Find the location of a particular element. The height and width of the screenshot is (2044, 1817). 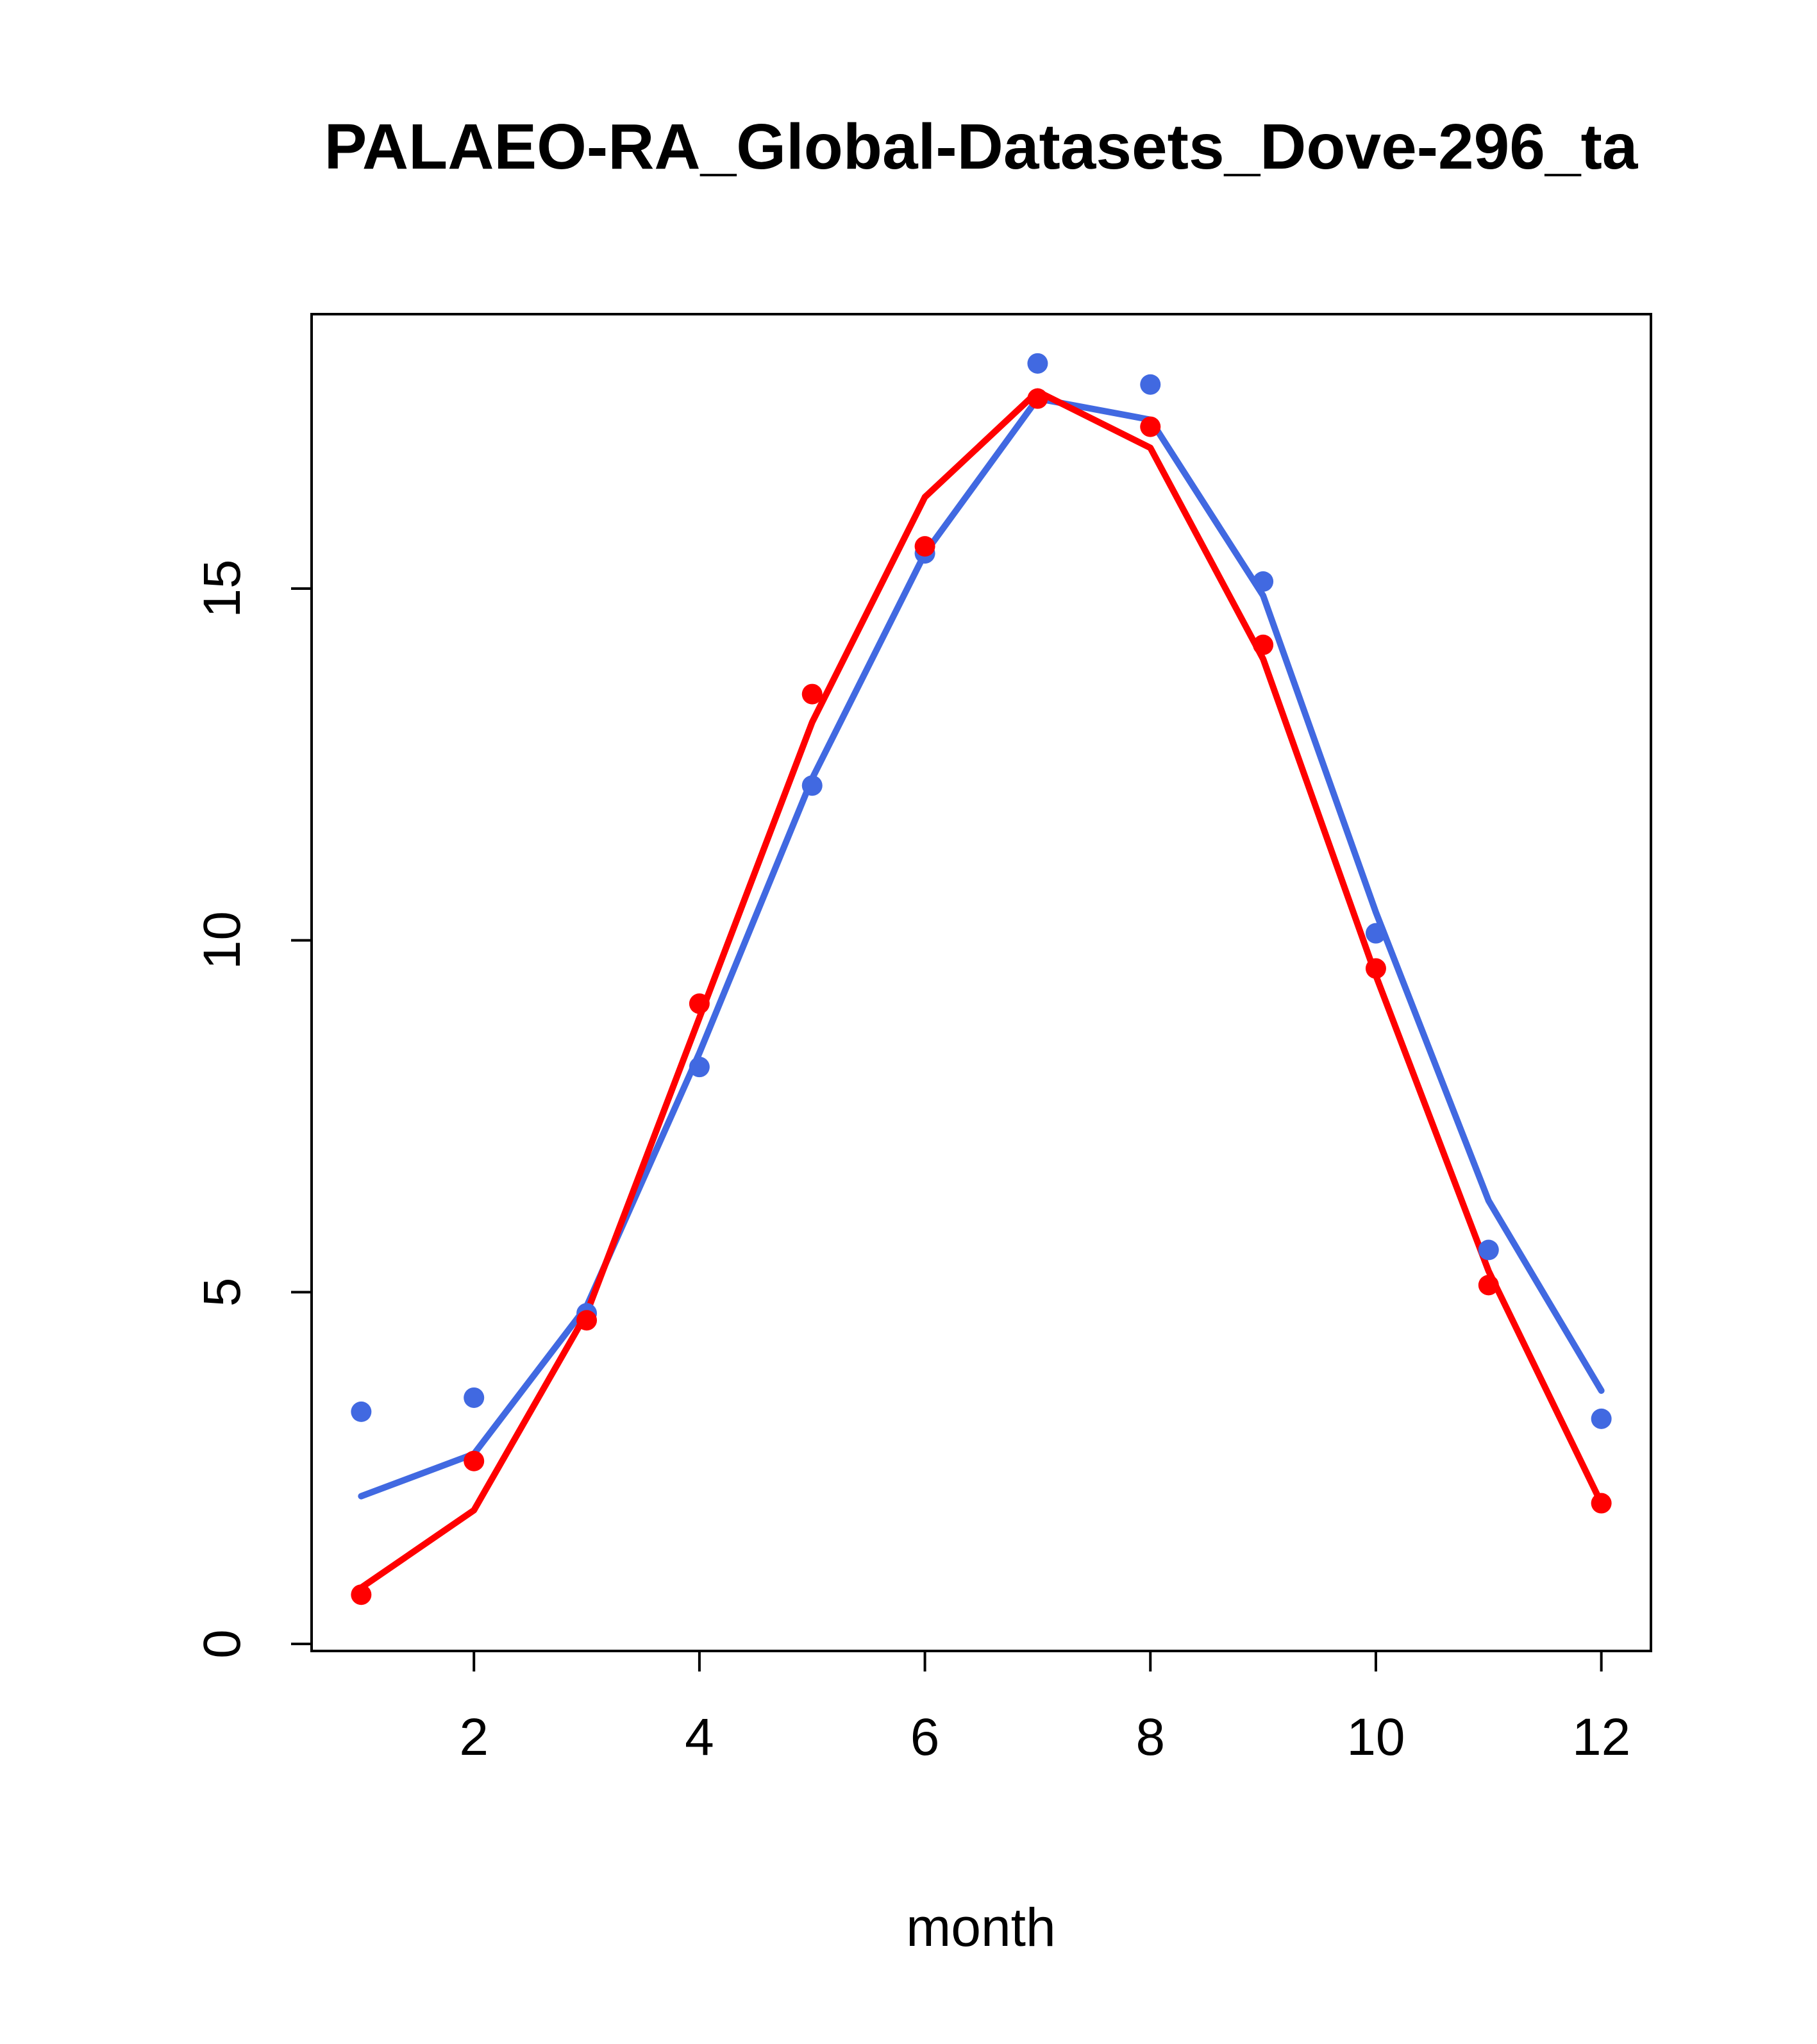

x-tick-label: 6 is located at coordinates (925, 1737).